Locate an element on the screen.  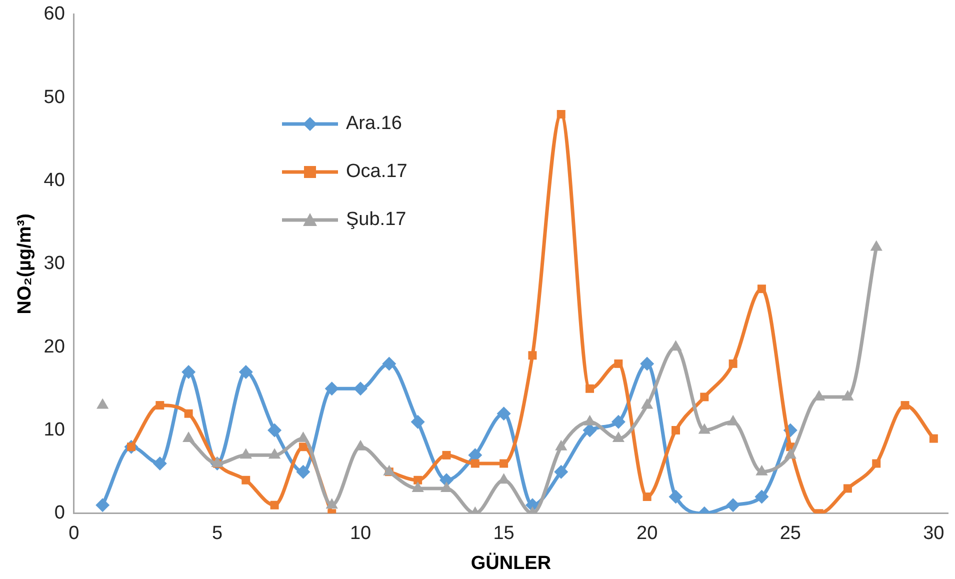
y-tick-label: 0 is located at coordinates (59, 513).